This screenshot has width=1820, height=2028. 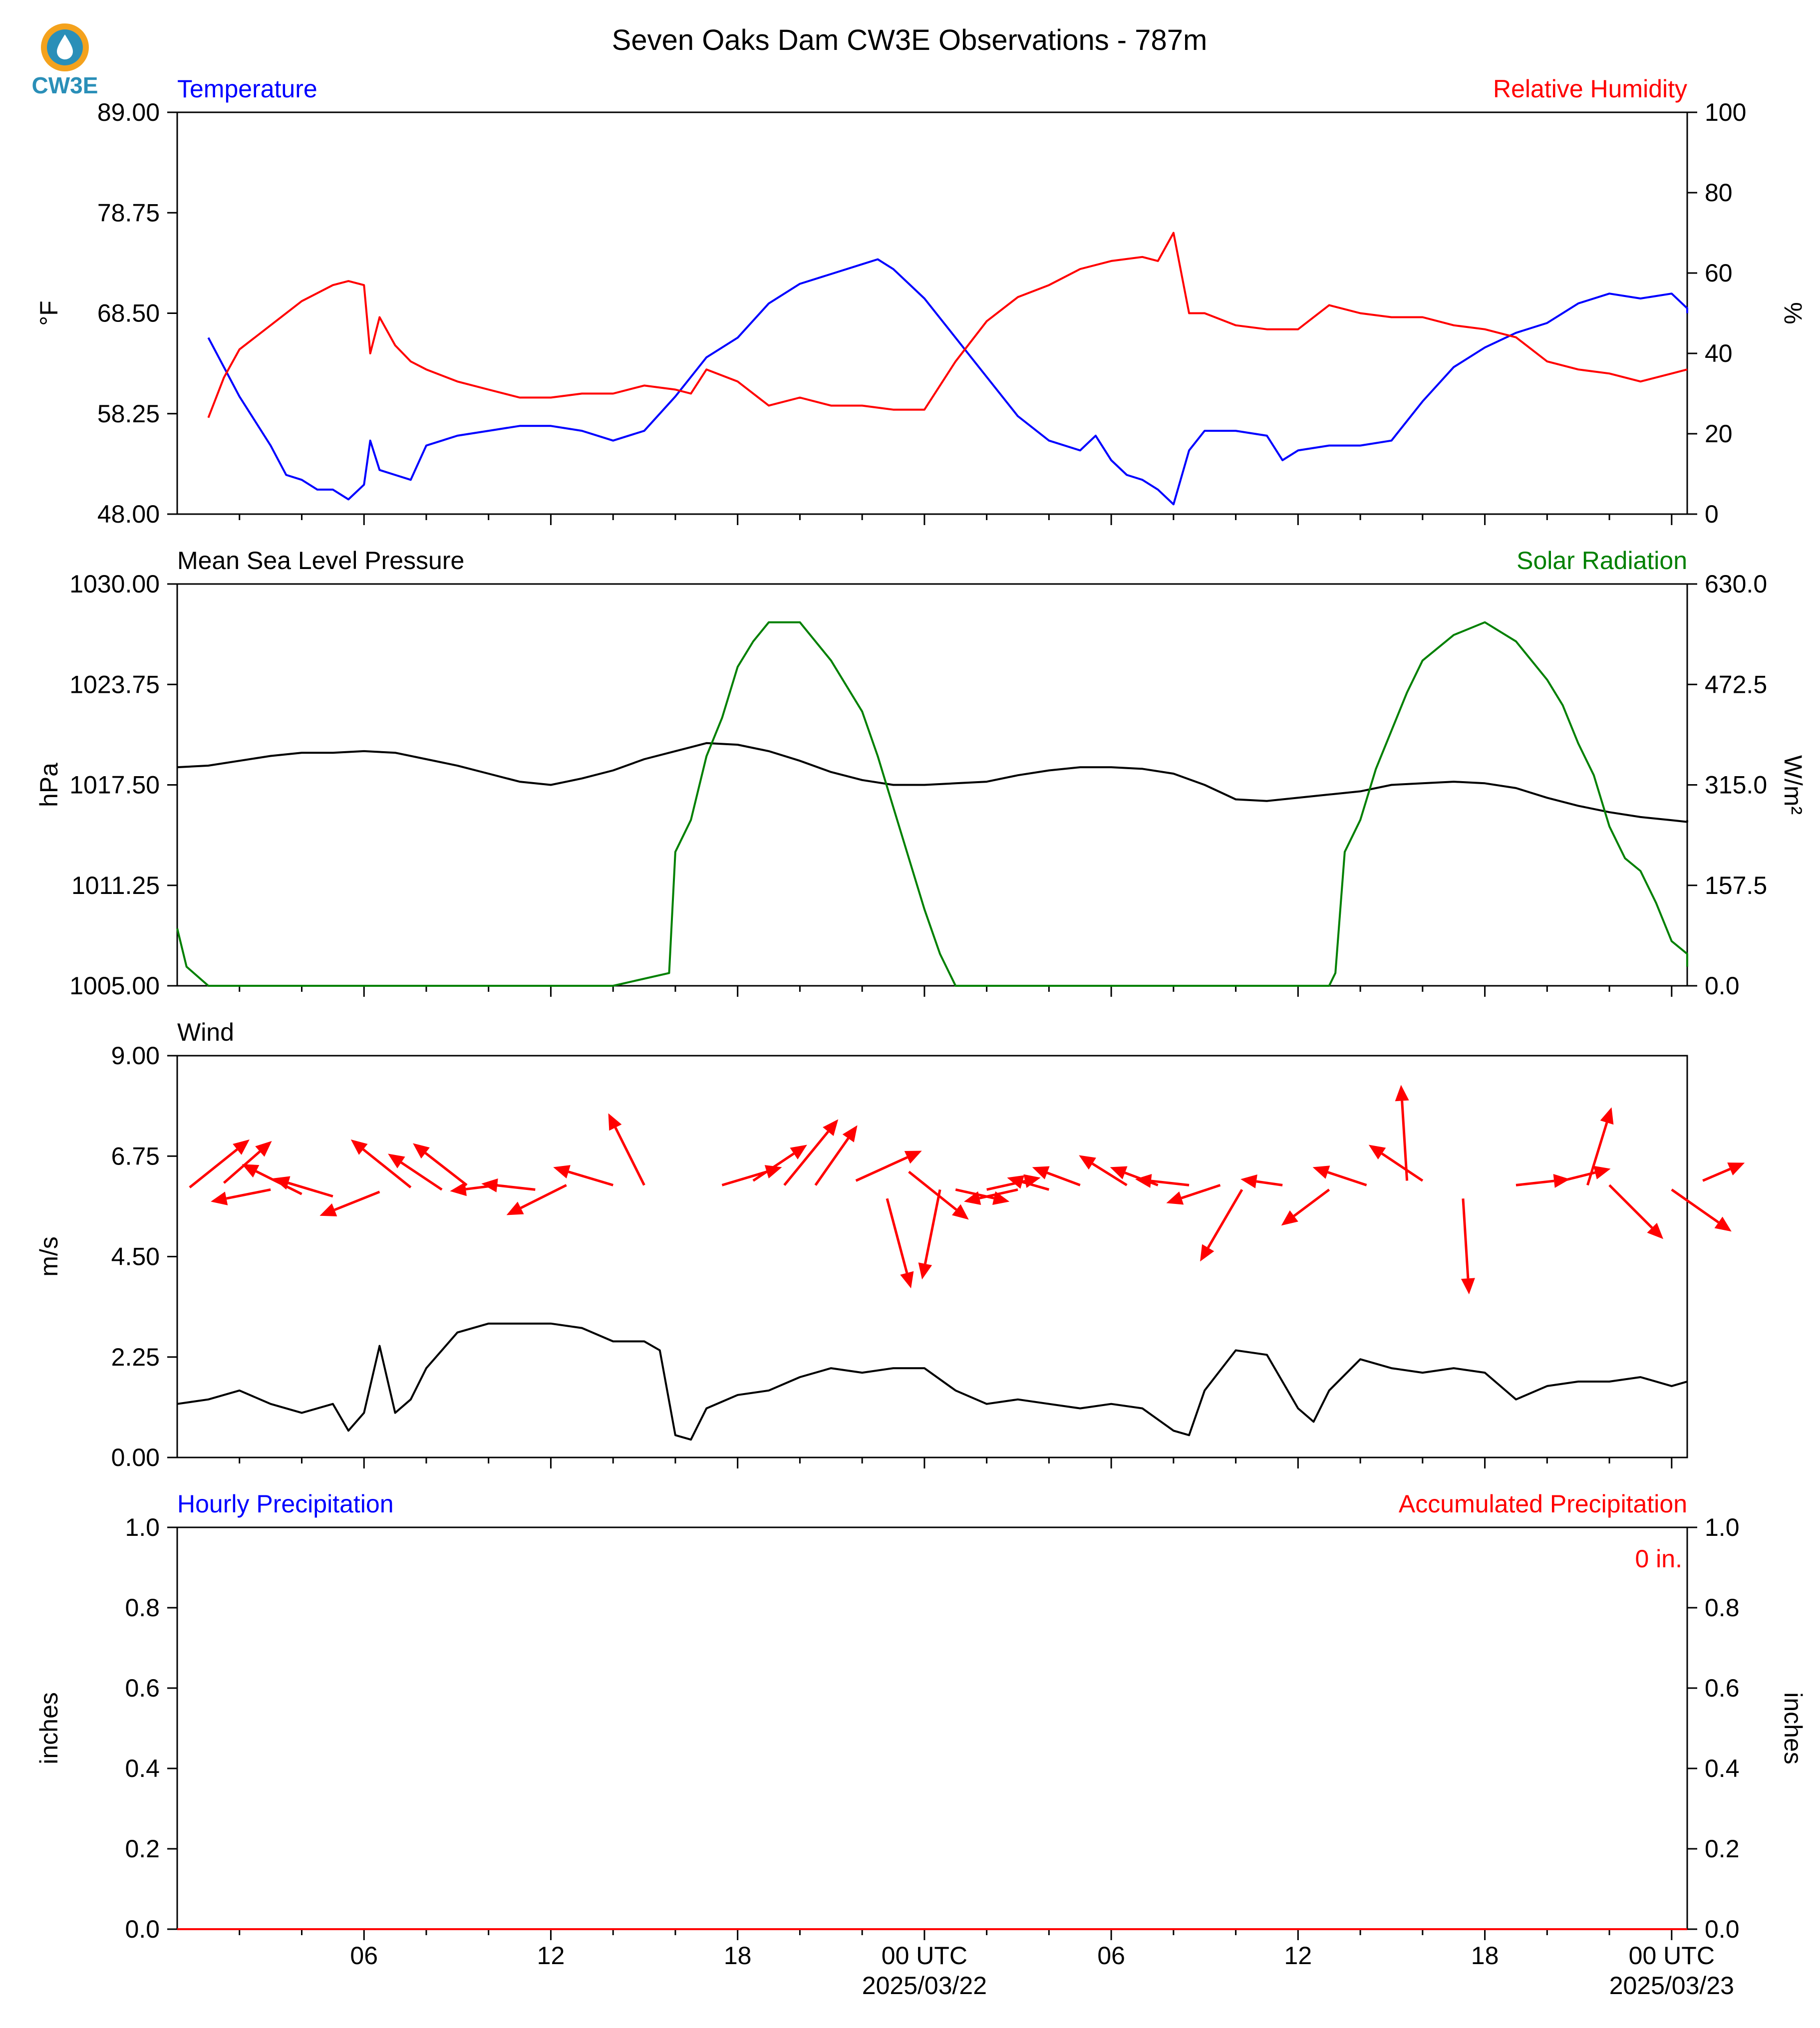 I want to click on y-tick-label-left: 1017.50, so click(x=114, y=785).